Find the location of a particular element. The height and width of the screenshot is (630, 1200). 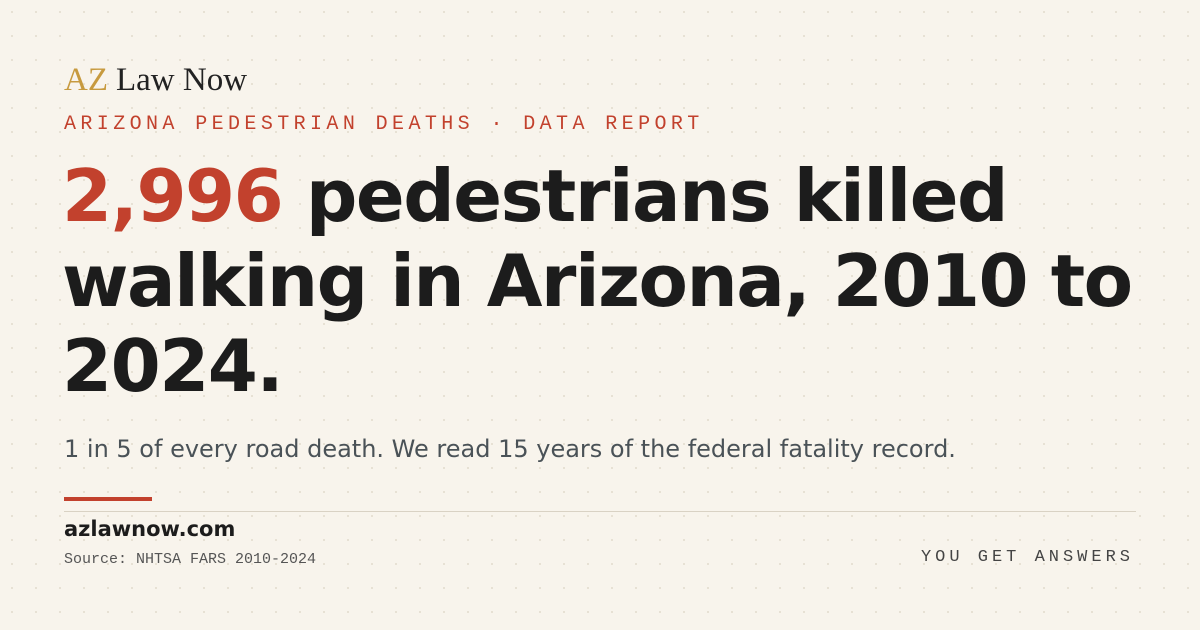

tagline: YOU GET ANSWERS is located at coordinates (1027, 557).